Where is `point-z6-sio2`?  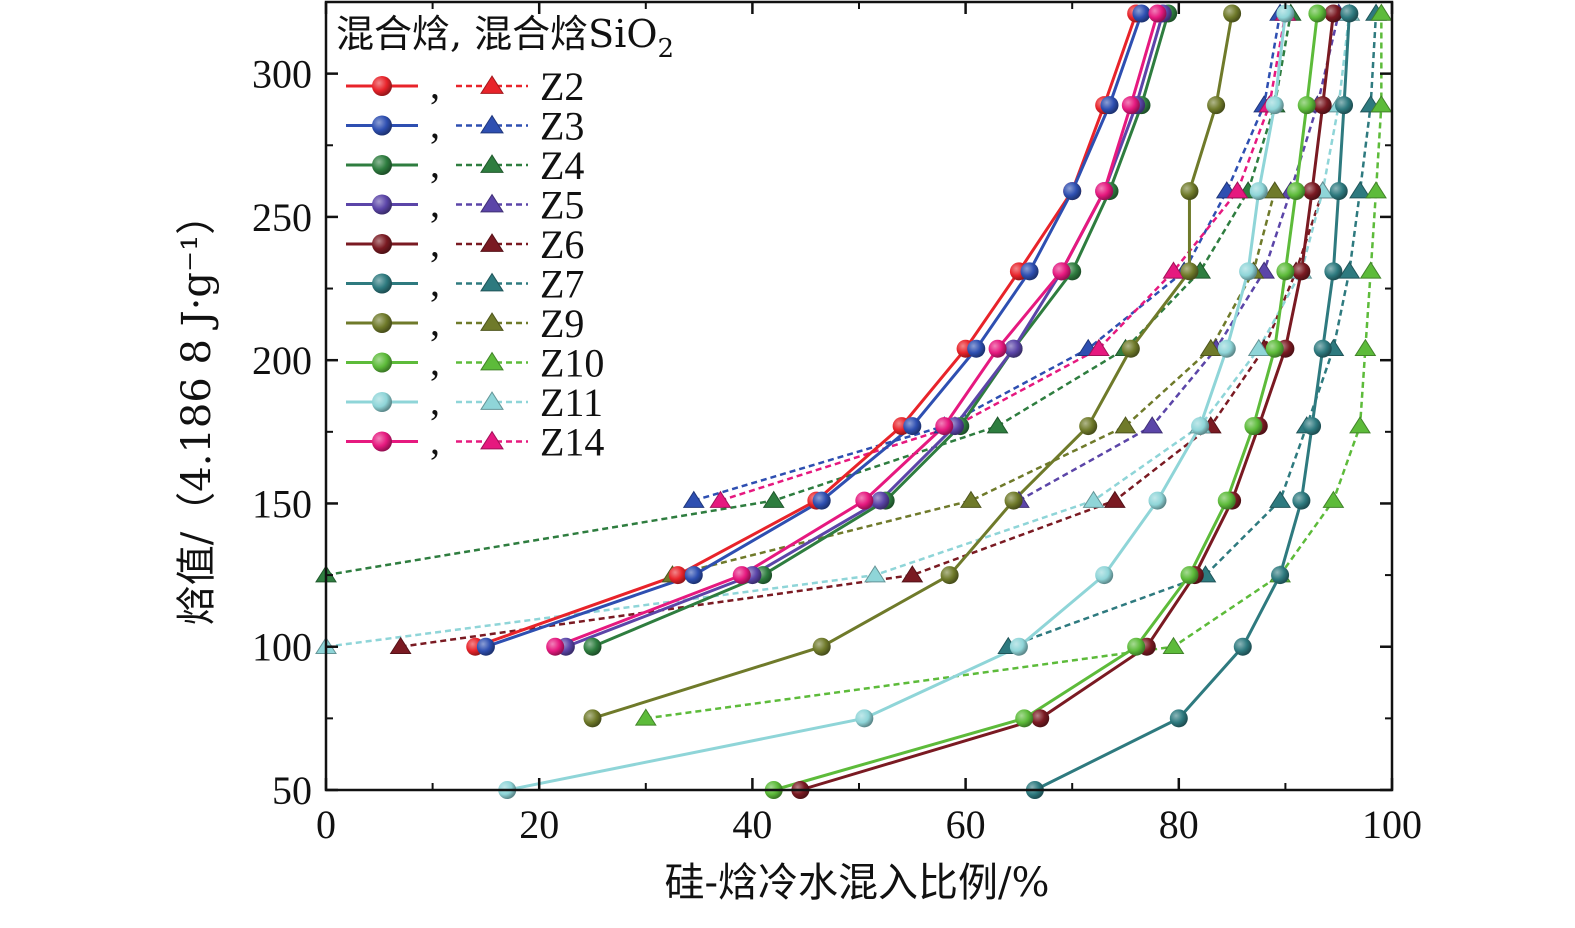
point-z6-sio2 is located at coordinates (912, 574).